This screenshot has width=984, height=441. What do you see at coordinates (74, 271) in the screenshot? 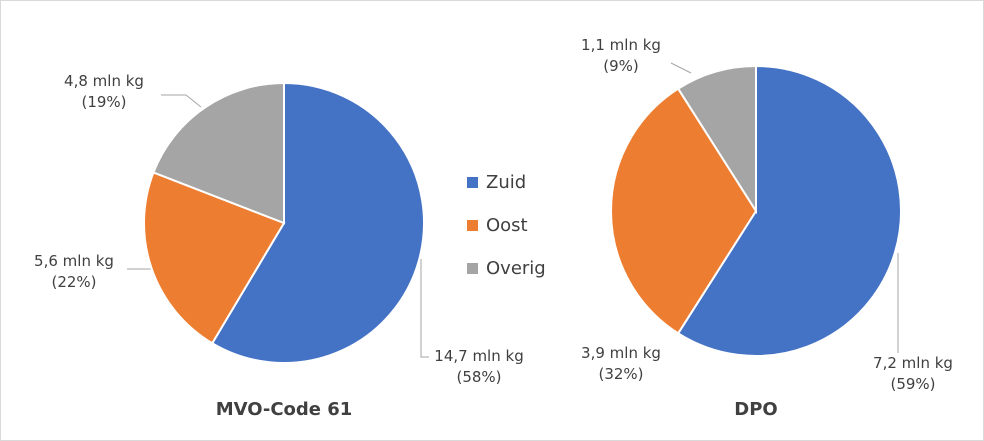
I see `data-label: 5,6 mln kg (22%)` at bounding box center [74, 271].